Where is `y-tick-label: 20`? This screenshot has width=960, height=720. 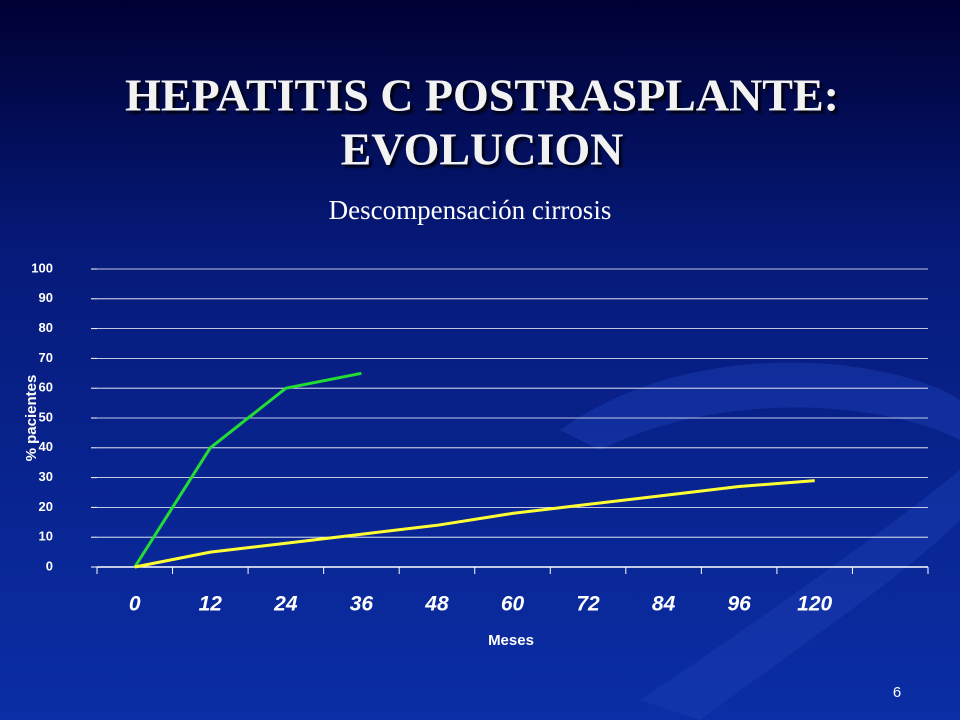 y-tick-label: 20 is located at coordinates (46, 506).